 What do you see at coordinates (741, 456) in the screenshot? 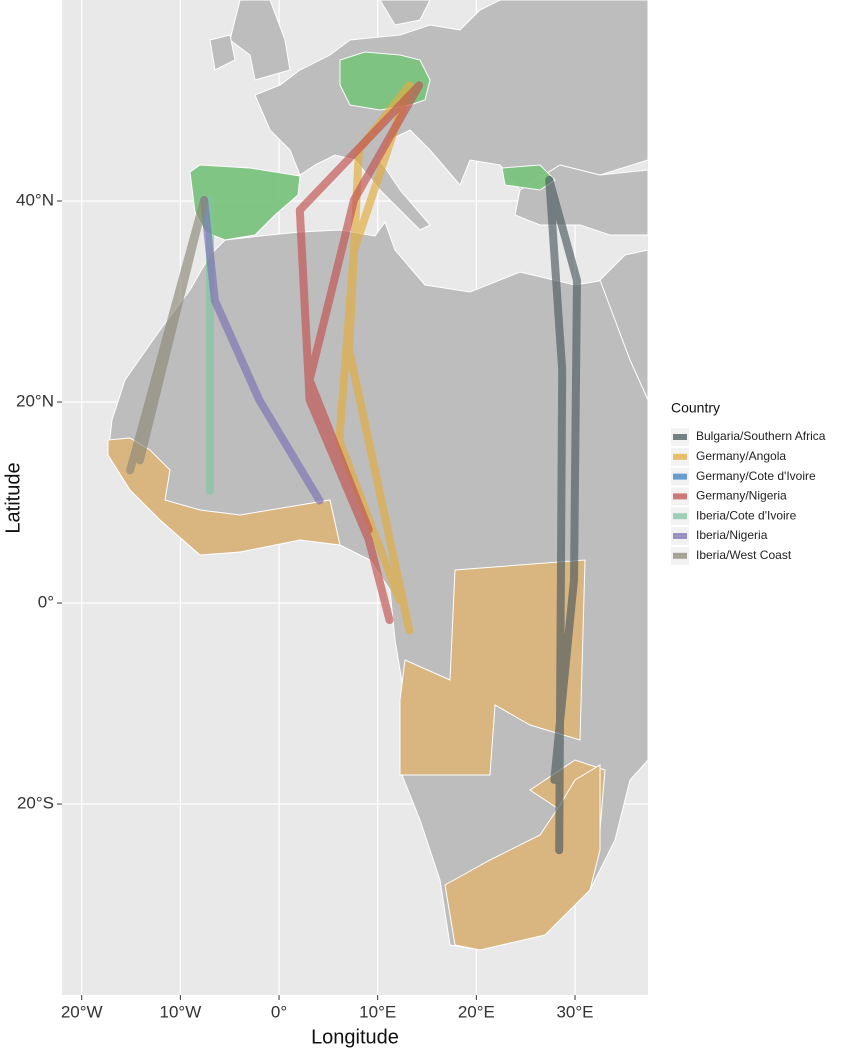
I see `legend-label: Germany/Angola` at bounding box center [741, 456].